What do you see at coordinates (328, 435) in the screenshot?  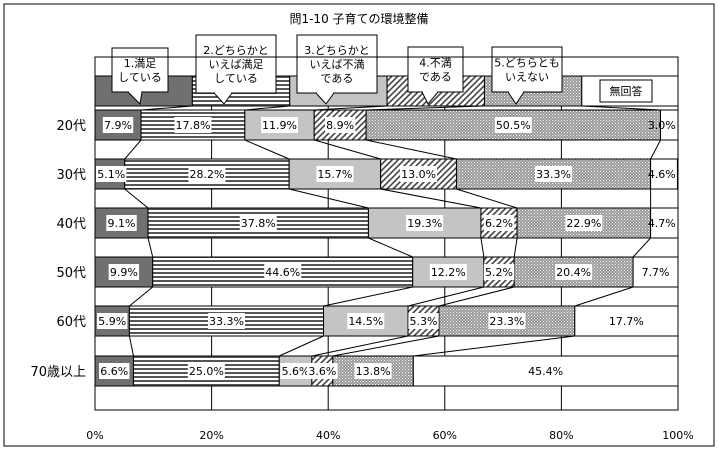 I see `x-tick-label: 40%` at bounding box center [328, 435].